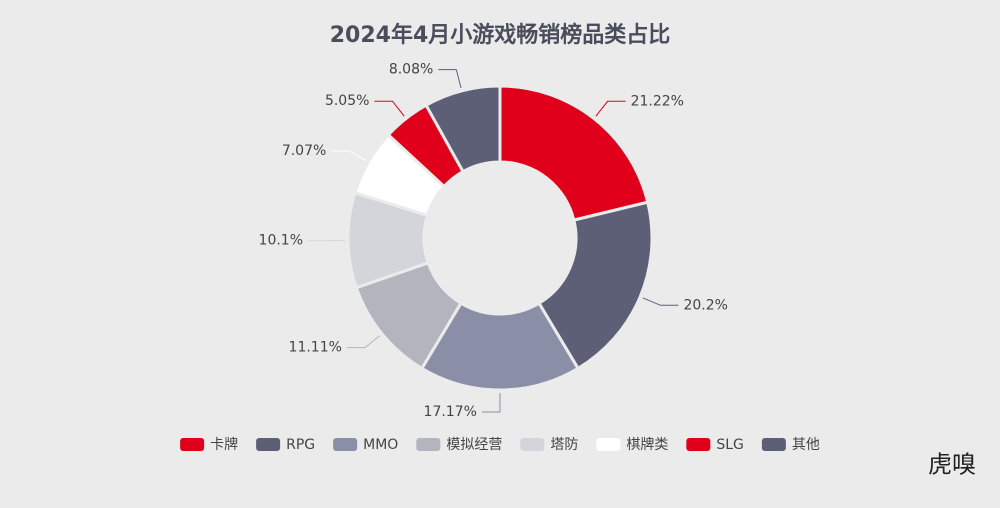 The width and height of the screenshot is (1000, 508). Describe the element at coordinates (500, 35) in the screenshot. I see `chart-title: 2024年4月小游戏畅销榜品类占比` at that location.